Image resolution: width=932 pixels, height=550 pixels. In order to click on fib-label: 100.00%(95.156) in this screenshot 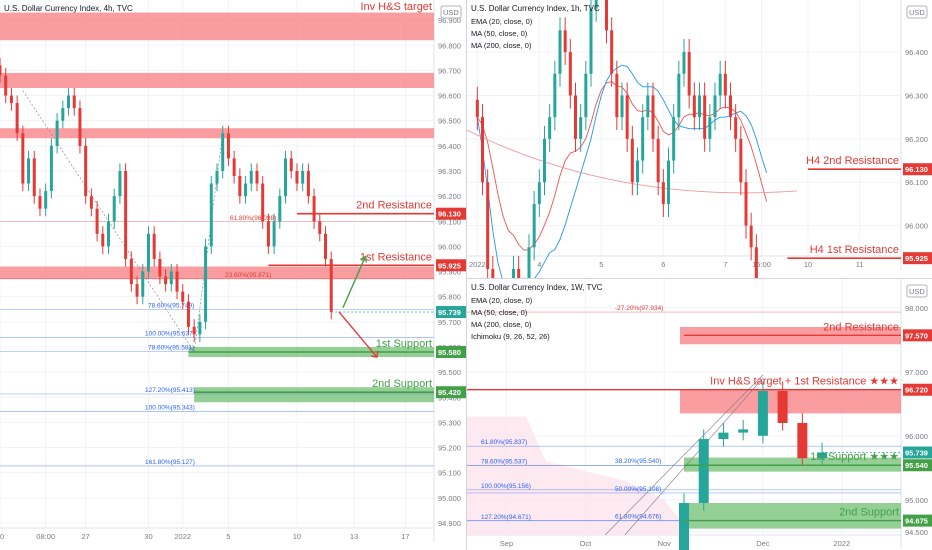, I will do `click(506, 486)`.